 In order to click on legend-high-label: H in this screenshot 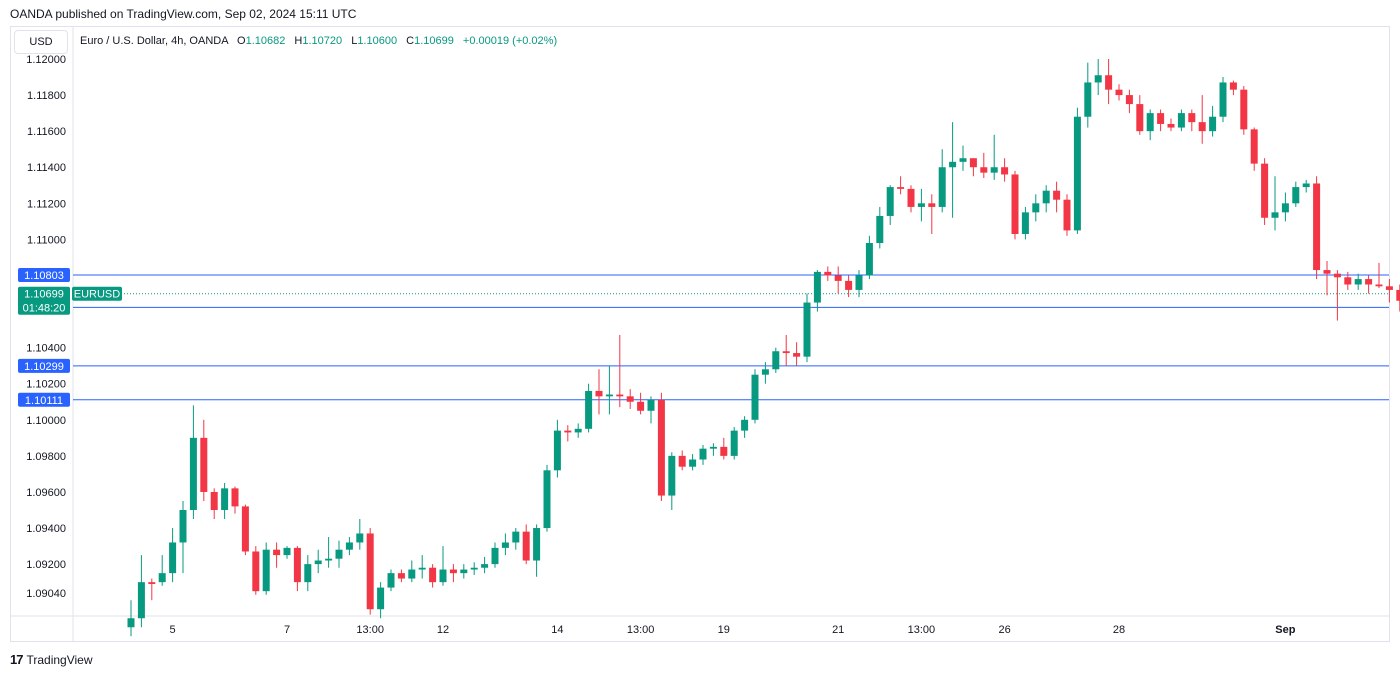, I will do `click(298, 41)`.